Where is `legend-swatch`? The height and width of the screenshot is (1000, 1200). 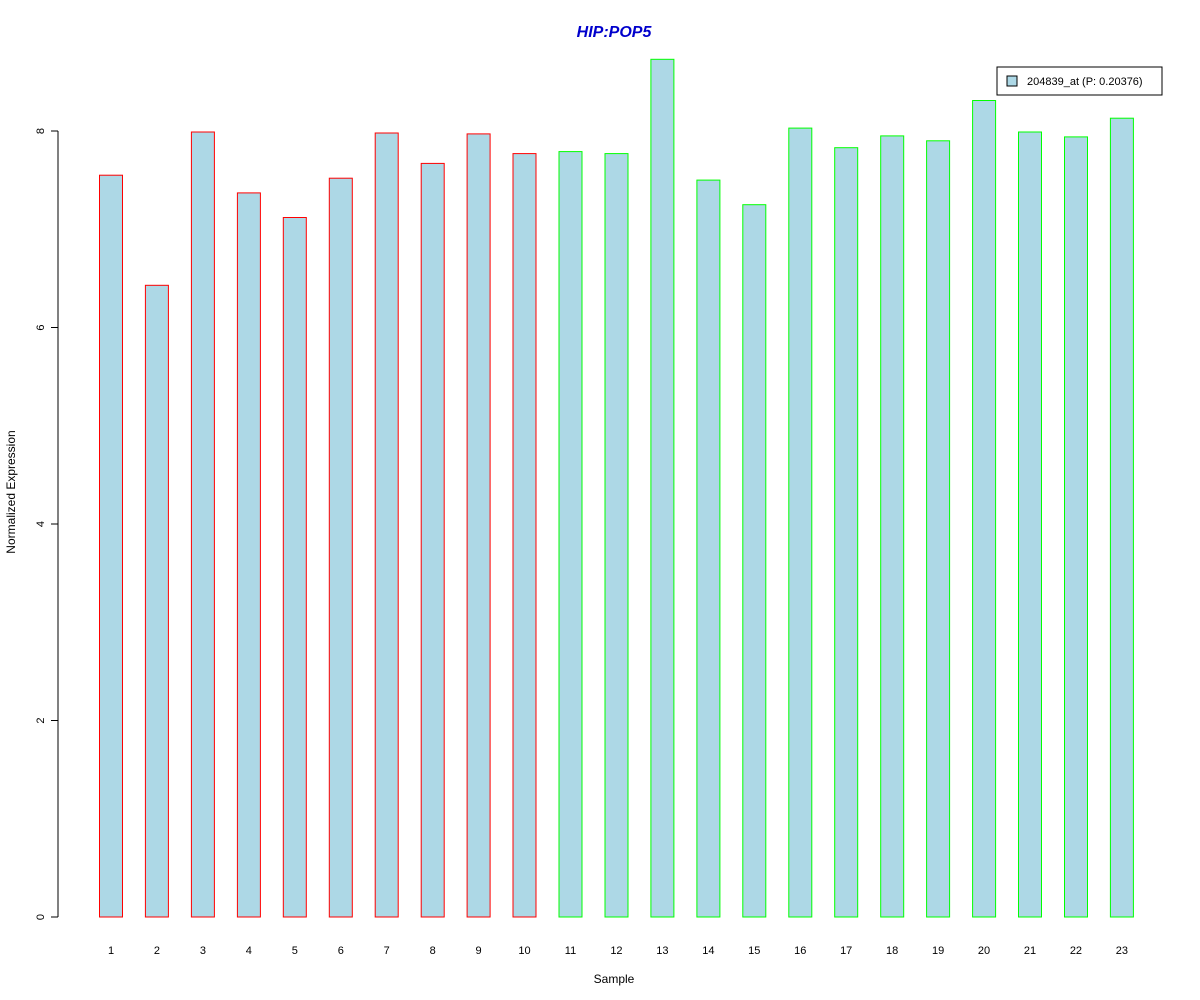
legend-swatch is located at coordinates (1012, 81).